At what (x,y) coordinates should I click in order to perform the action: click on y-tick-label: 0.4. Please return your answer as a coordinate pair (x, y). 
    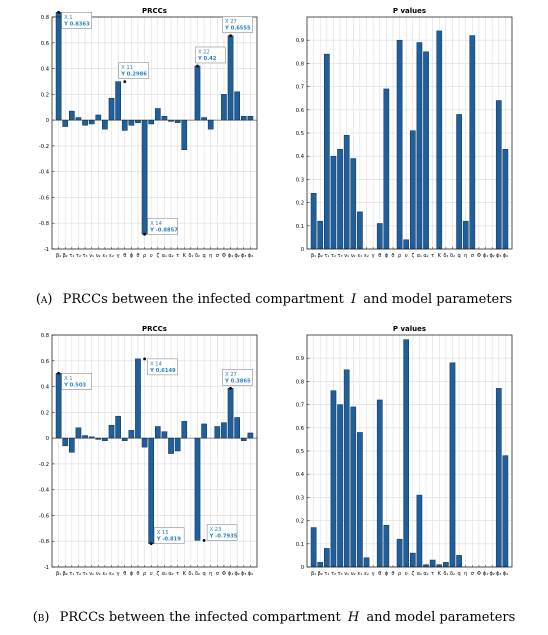
    Looking at the image, I should click on (45, 70).